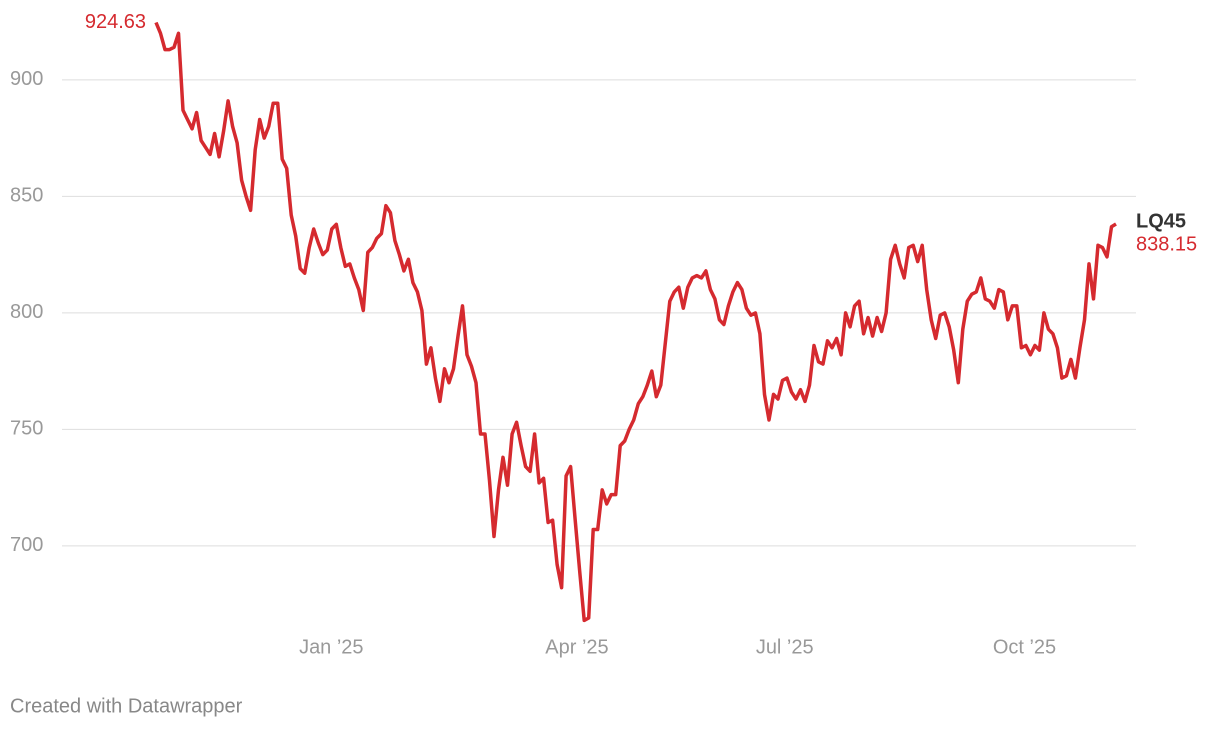 Image resolution: width=1220 pixels, height=730 pixels. What do you see at coordinates (26, 312) in the screenshot?
I see `y-tick-label: 800` at bounding box center [26, 312].